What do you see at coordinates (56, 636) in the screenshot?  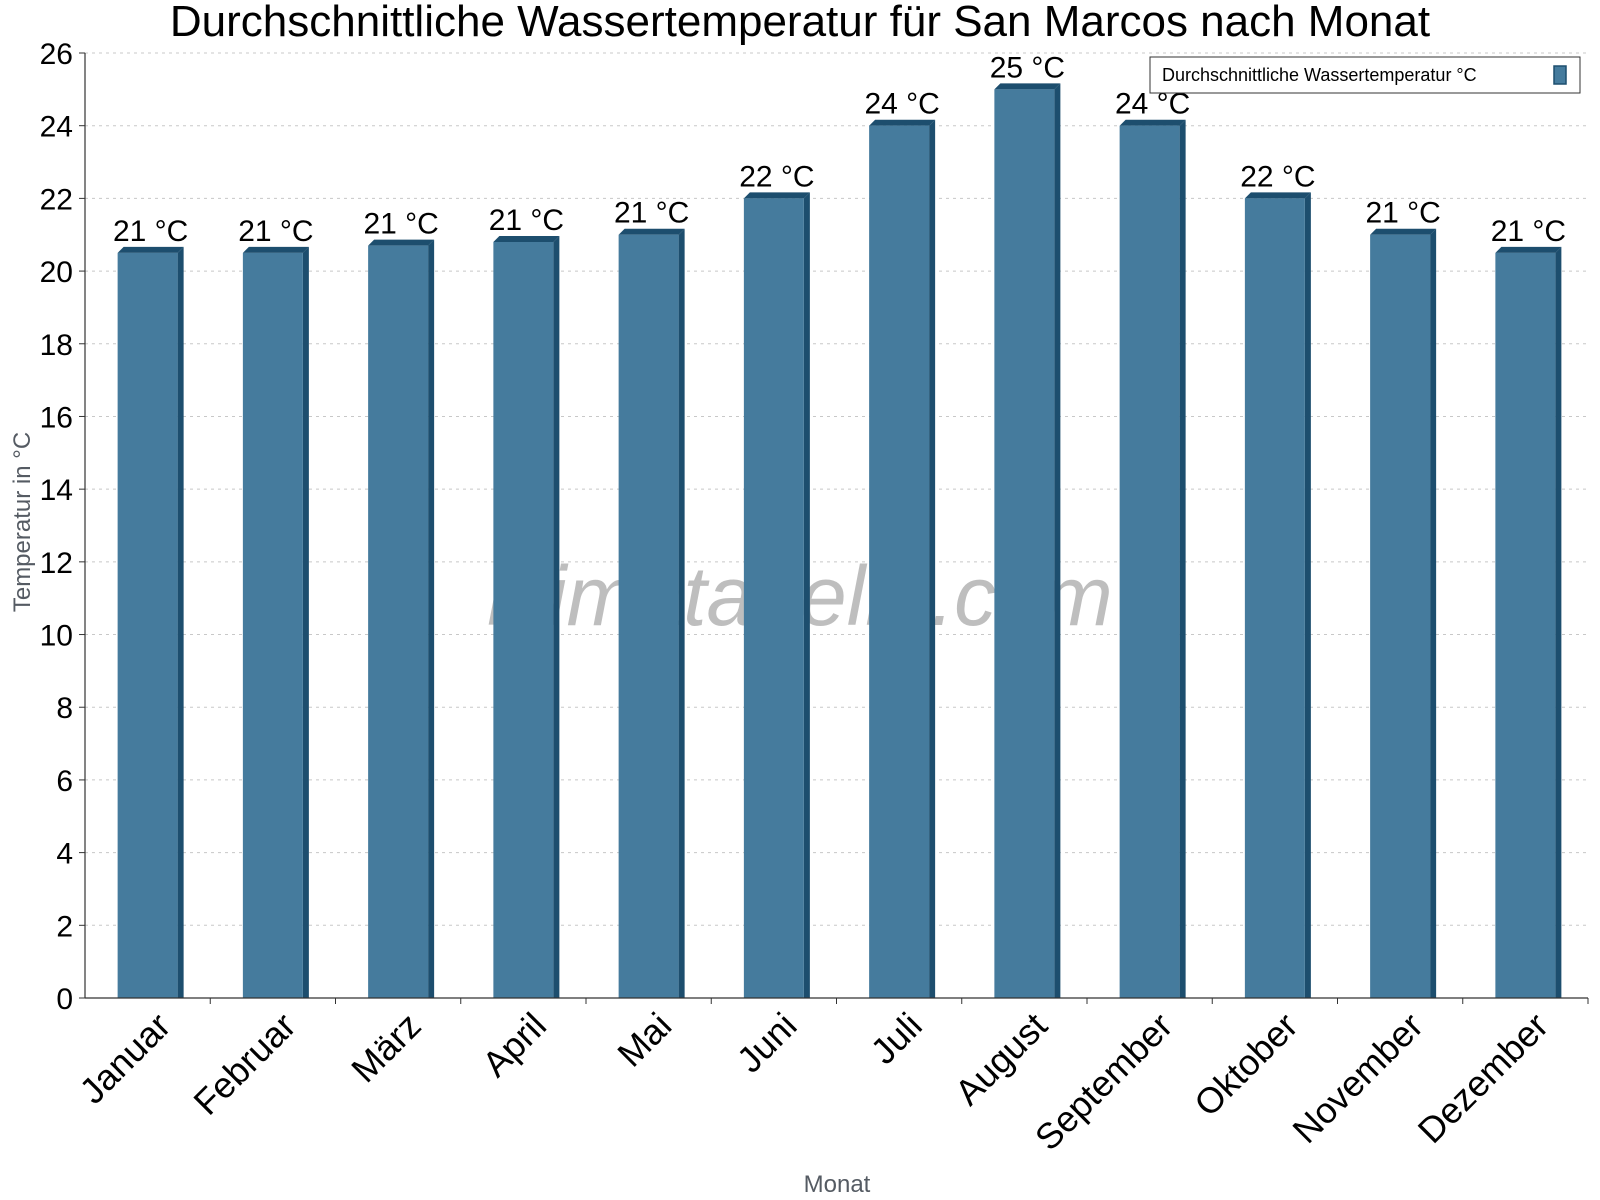 I see `y-tick-label: 10` at bounding box center [56, 636].